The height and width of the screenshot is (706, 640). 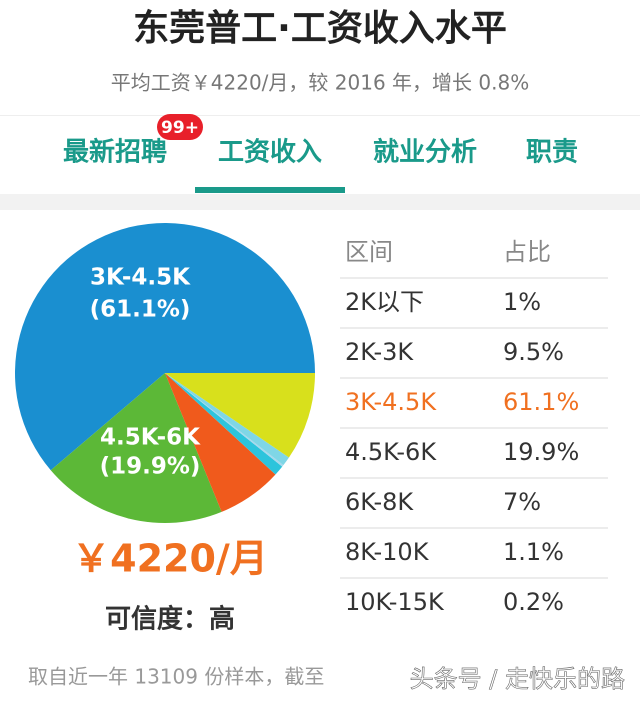 What do you see at coordinates (527, 252) in the screenshot?
I see `table-header: 占比` at bounding box center [527, 252].